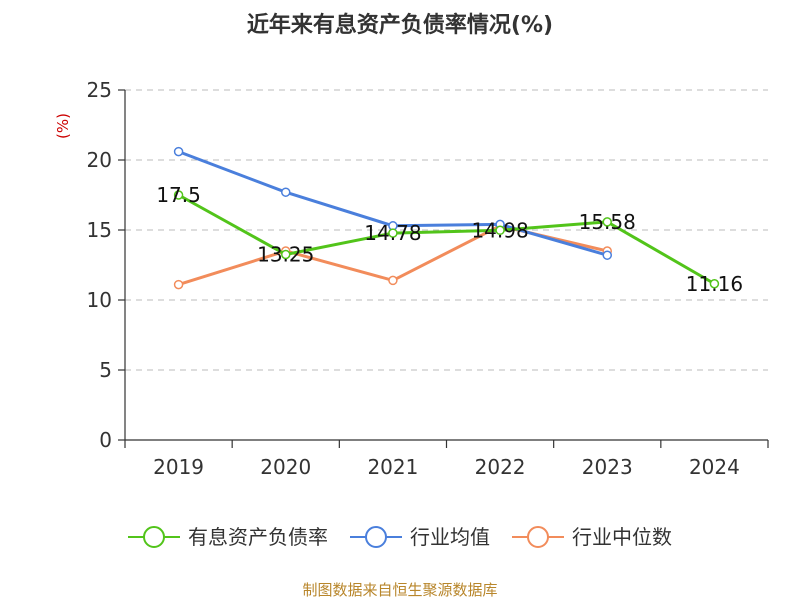 This screenshot has width=800, height=600. I want to click on data-label: 15.58, so click(607, 222).